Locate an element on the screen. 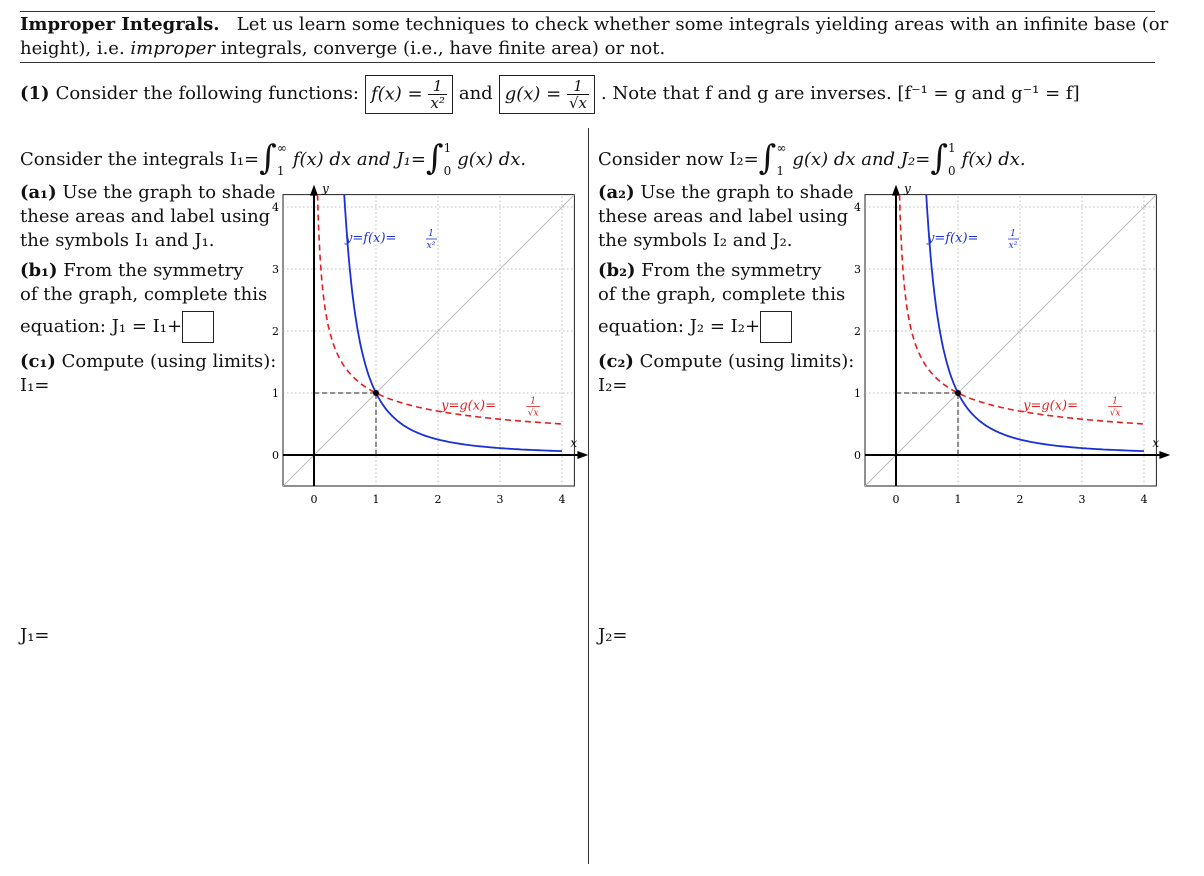 The image size is (1204, 876). g-denominator: √x is located at coordinates (578, 102).